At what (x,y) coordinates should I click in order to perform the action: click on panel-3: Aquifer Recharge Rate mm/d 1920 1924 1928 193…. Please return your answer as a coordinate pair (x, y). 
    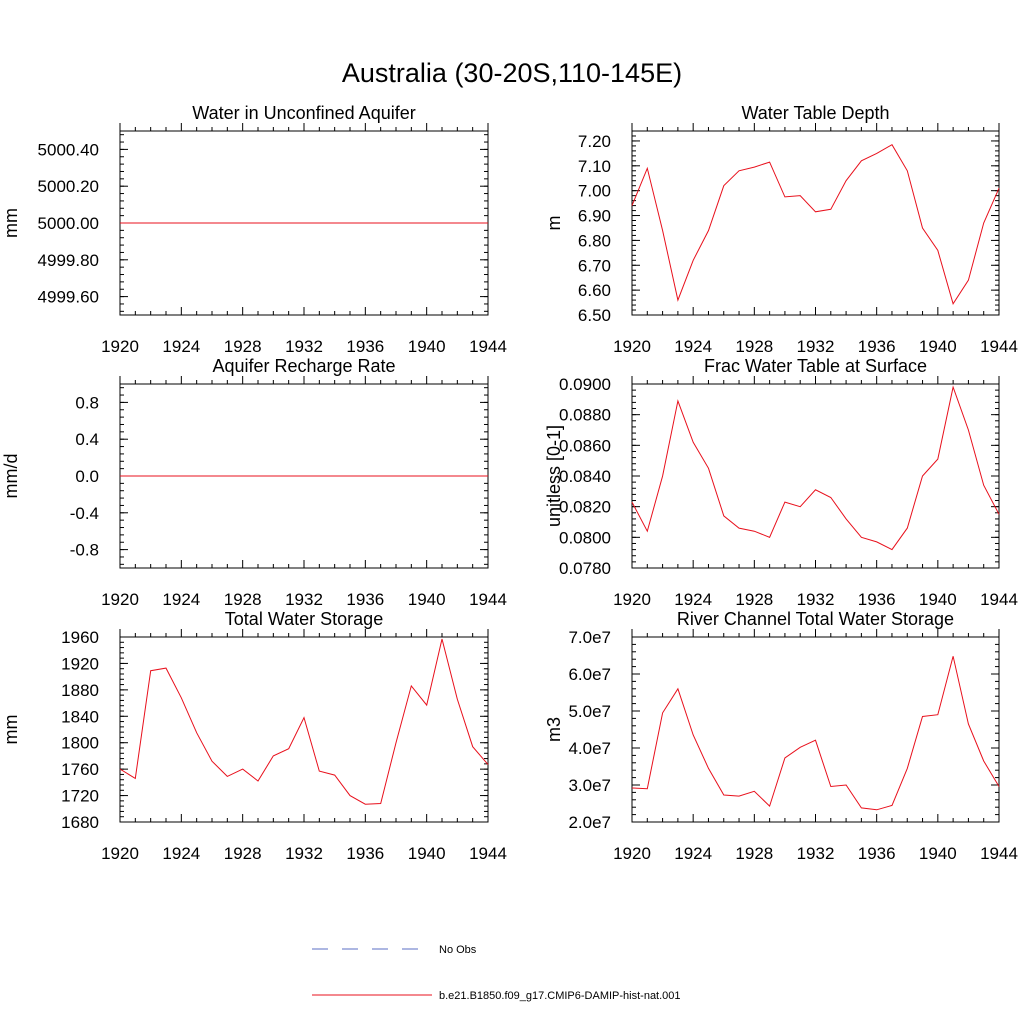
    Looking at the image, I should click on (254, 482).